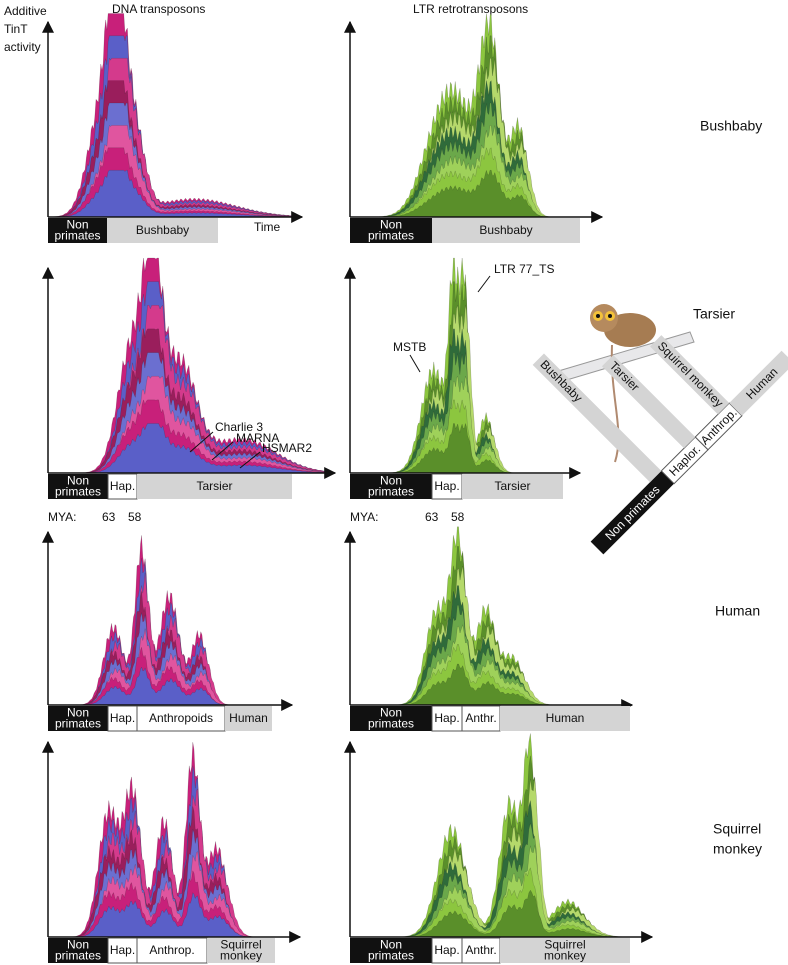  Describe the element at coordinates (714, 314) in the screenshot. I see `species-label: Tarsier` at that location.